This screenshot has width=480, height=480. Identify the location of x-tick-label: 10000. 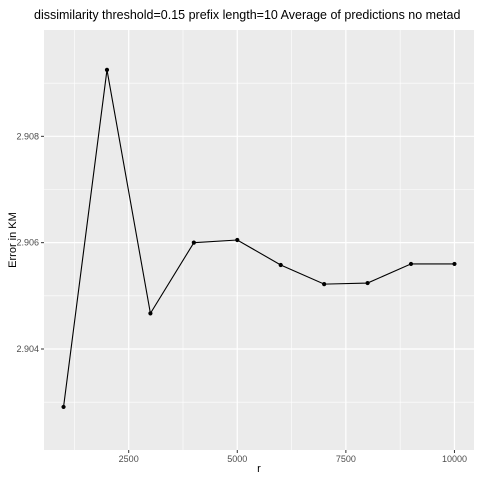
(454, 459).